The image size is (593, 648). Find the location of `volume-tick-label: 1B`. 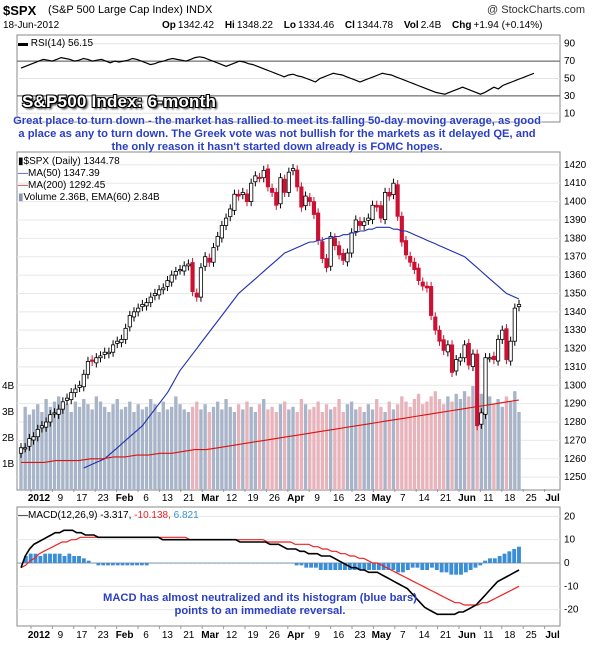

volume-tick-label: 1B is located at coordinates (8, 464).